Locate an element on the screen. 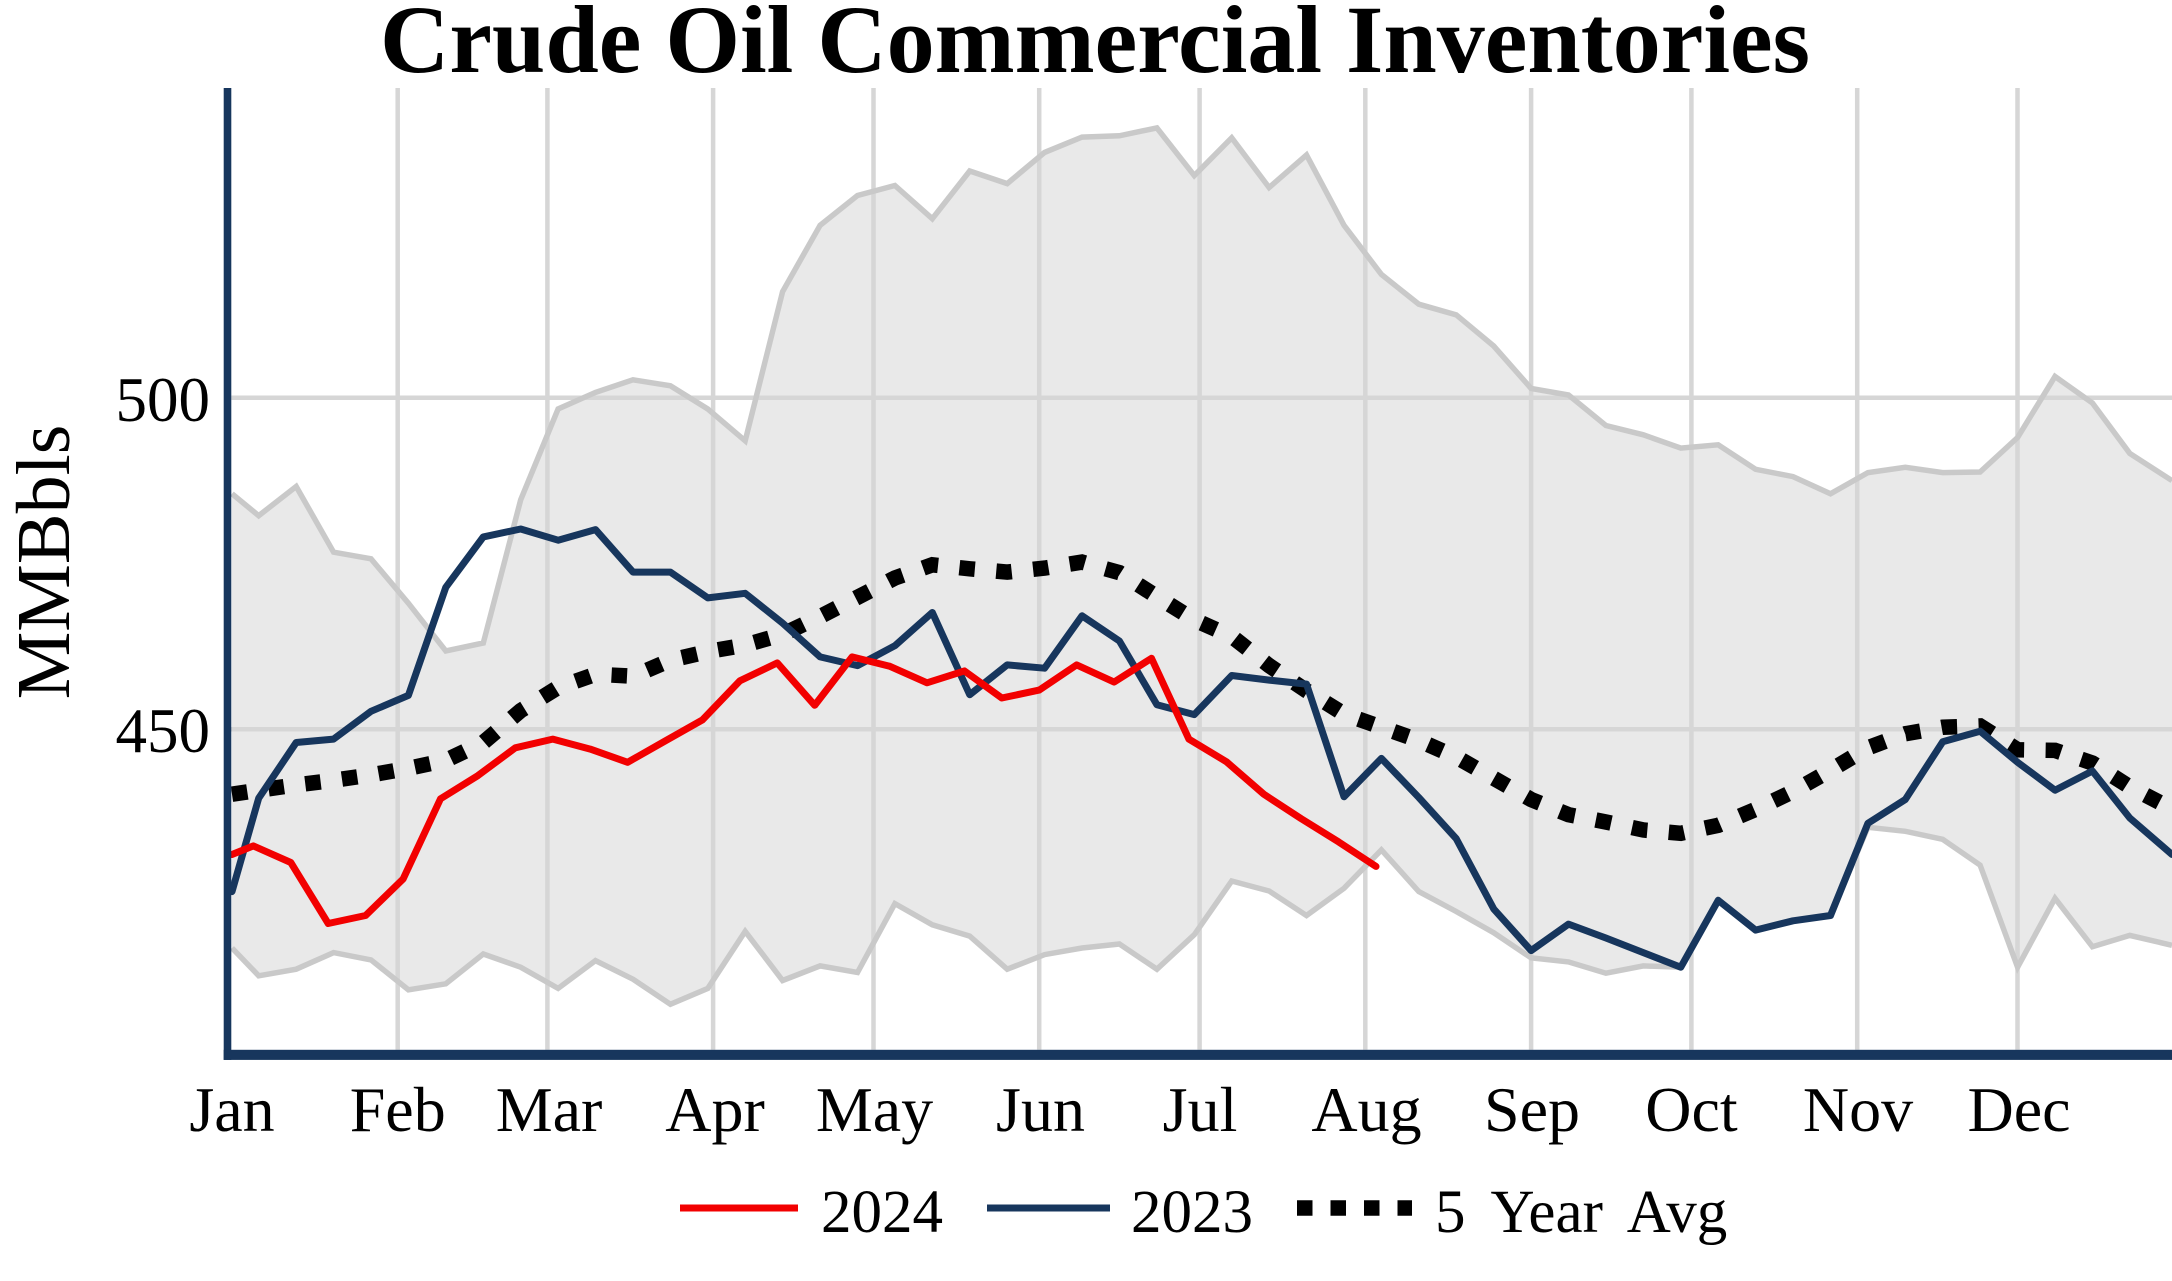  svg-text: Oct is located at coordinates (1691, 1109).